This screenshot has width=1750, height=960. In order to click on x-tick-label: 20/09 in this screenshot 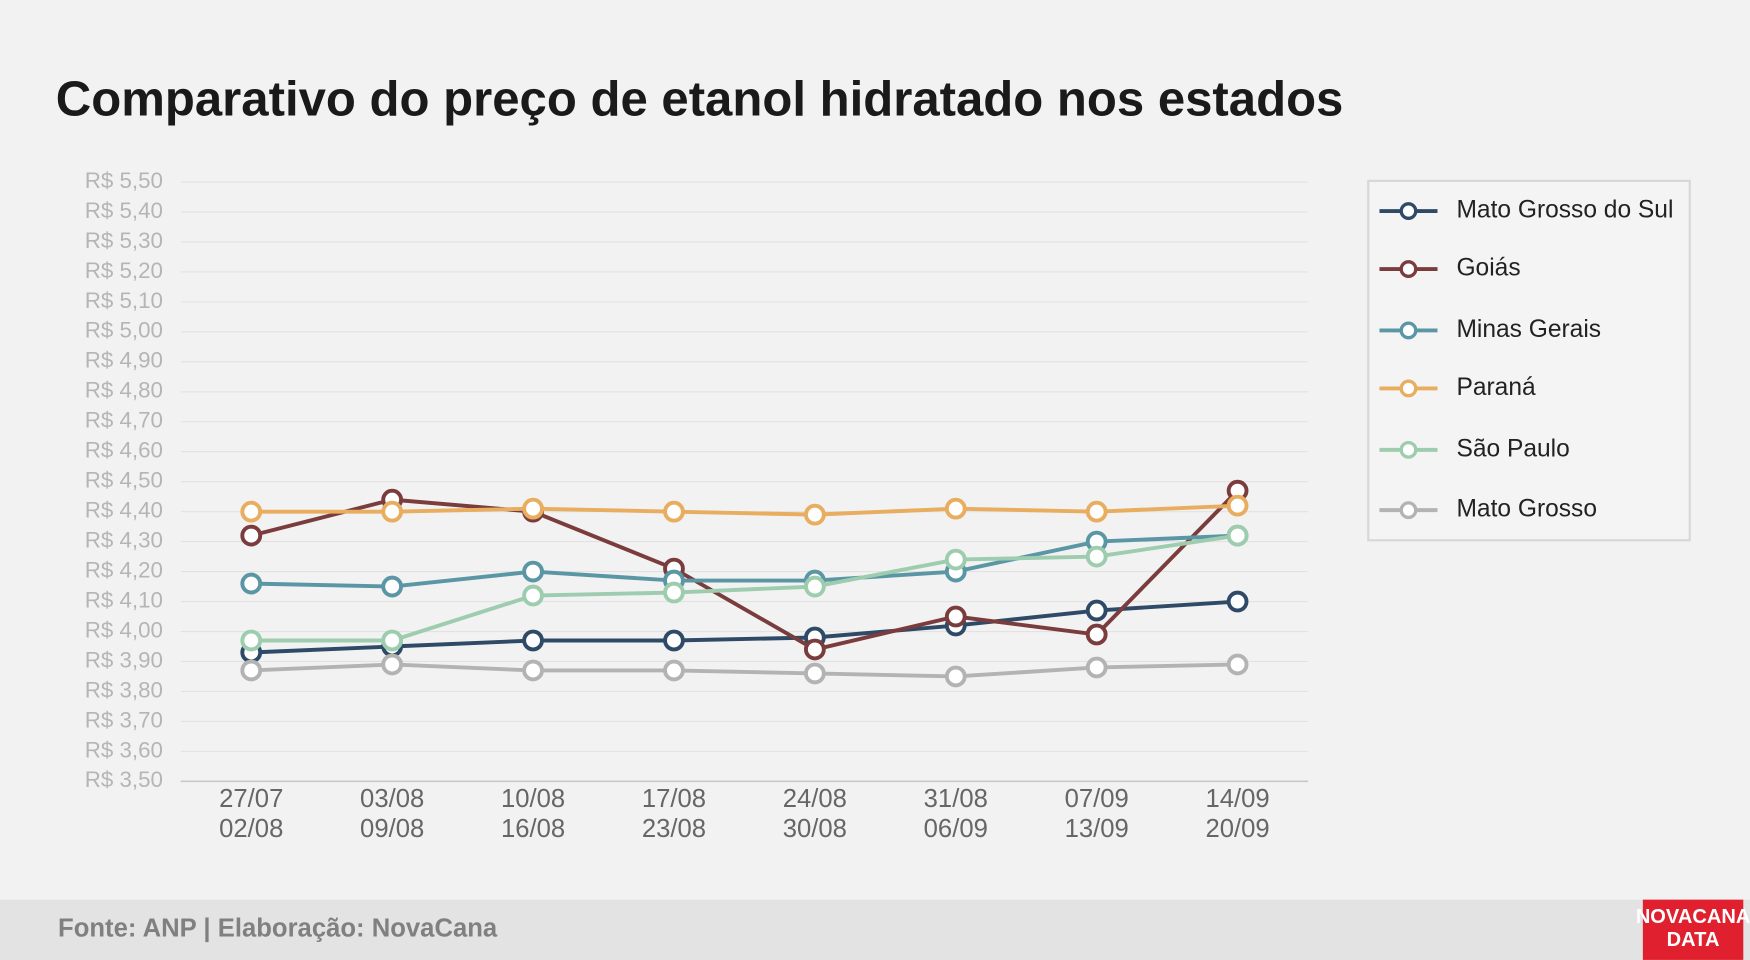, I will do `click(1237, 829)`.